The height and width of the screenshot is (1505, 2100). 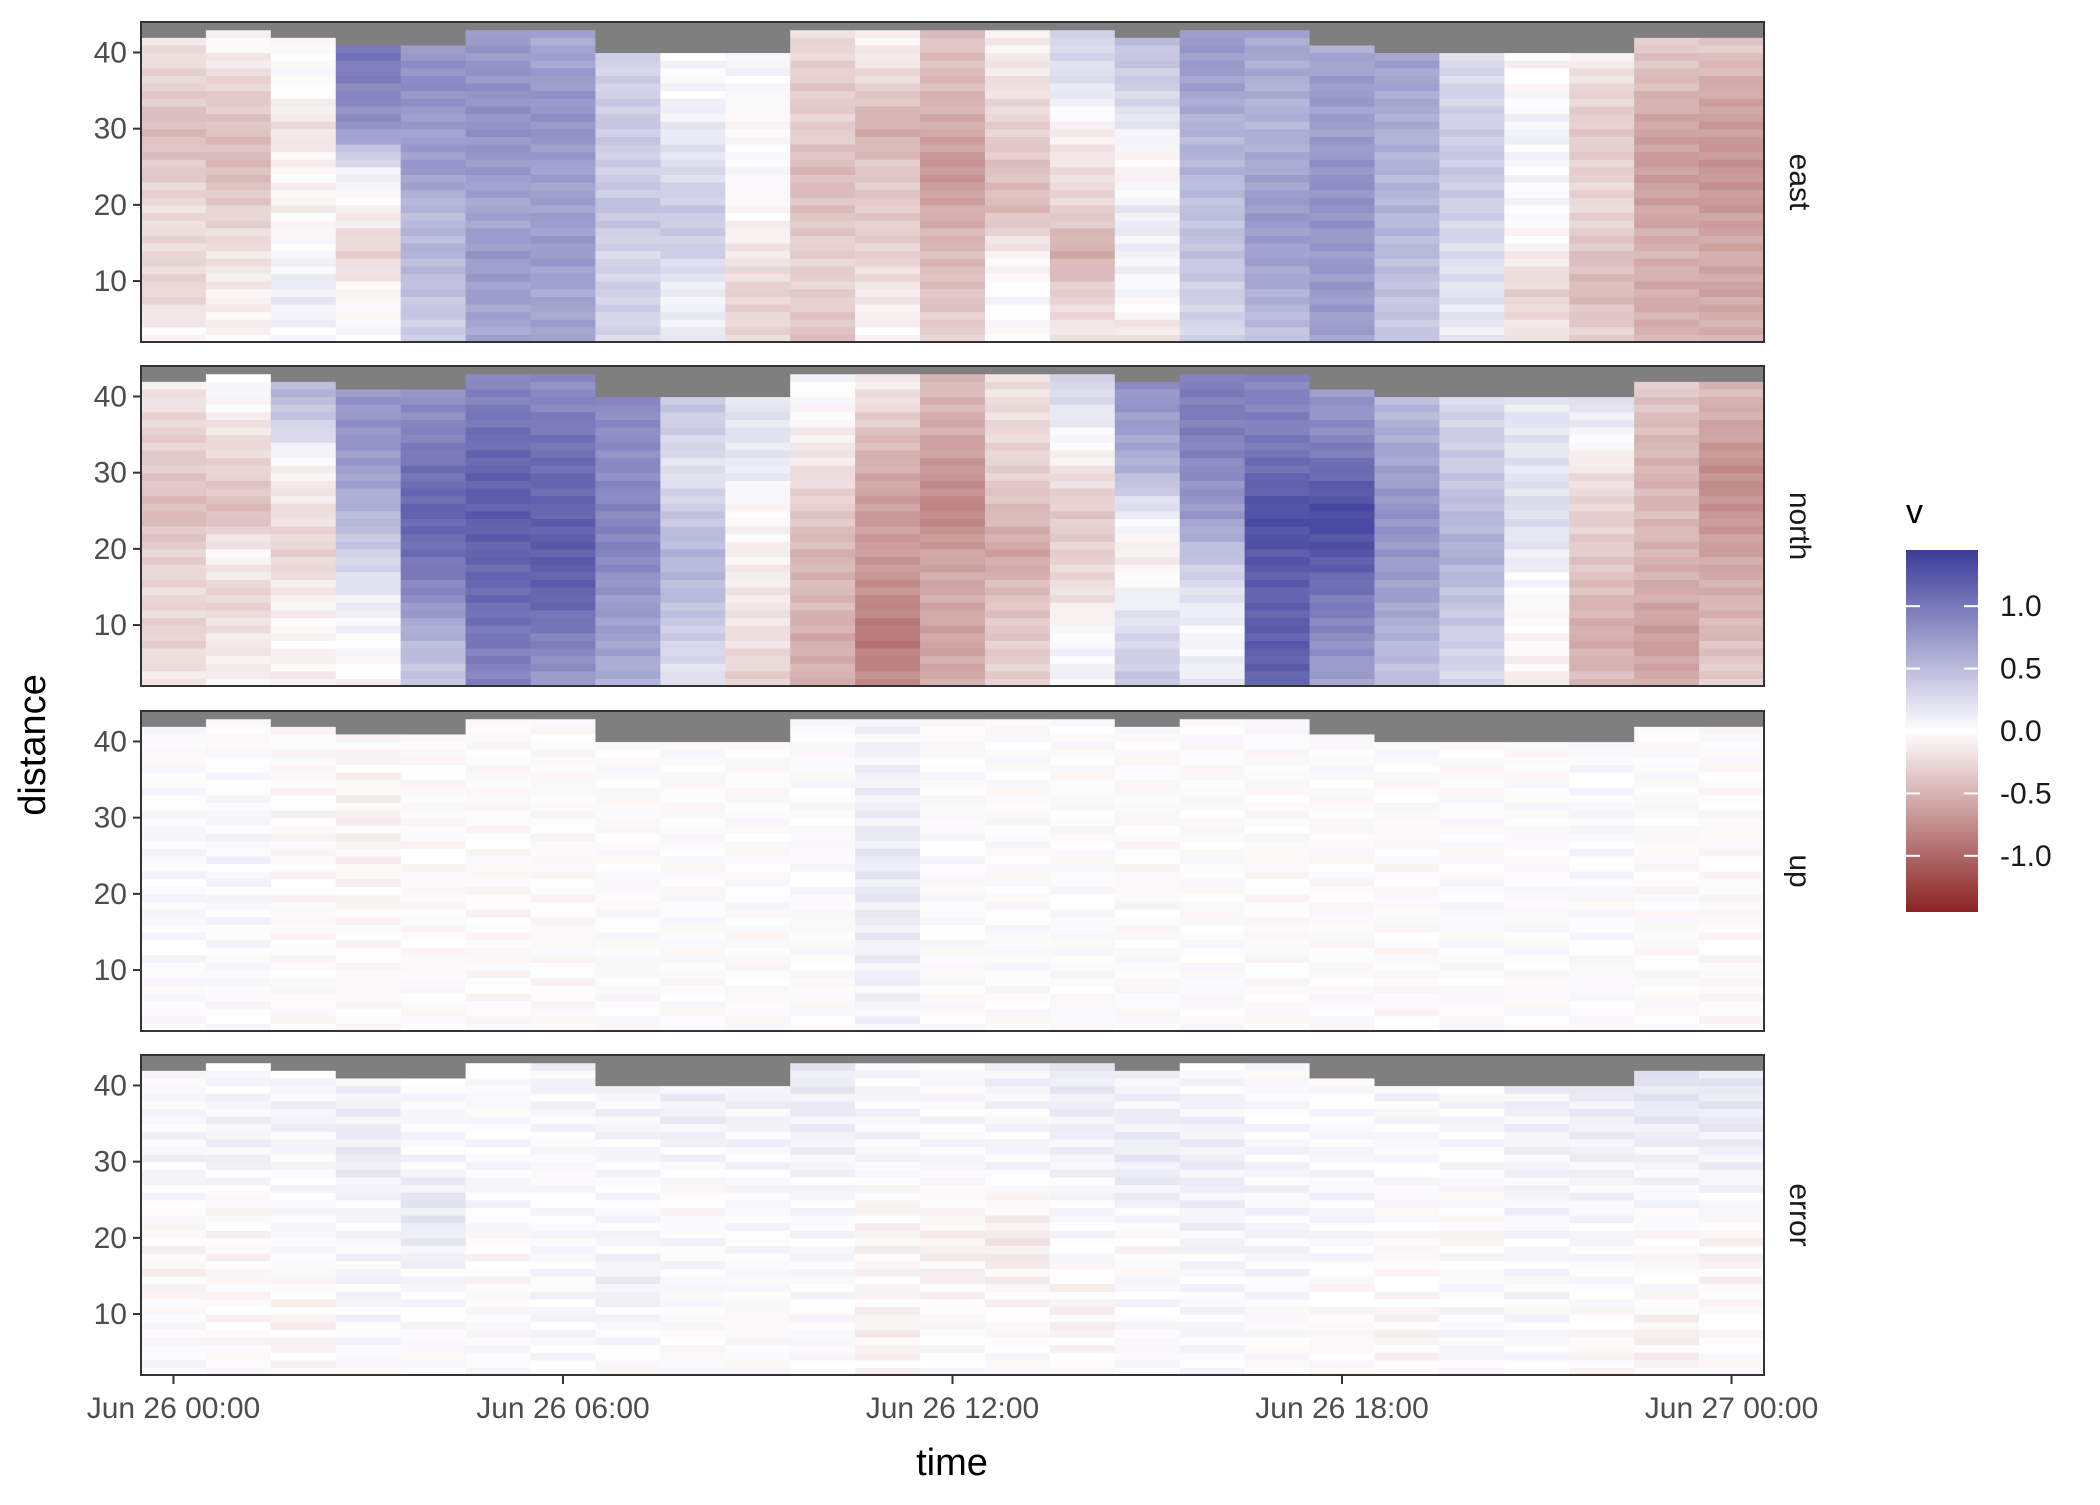 I want to click on x-tick-label: Jun 26 12:00, so click(x=952, y=1408).